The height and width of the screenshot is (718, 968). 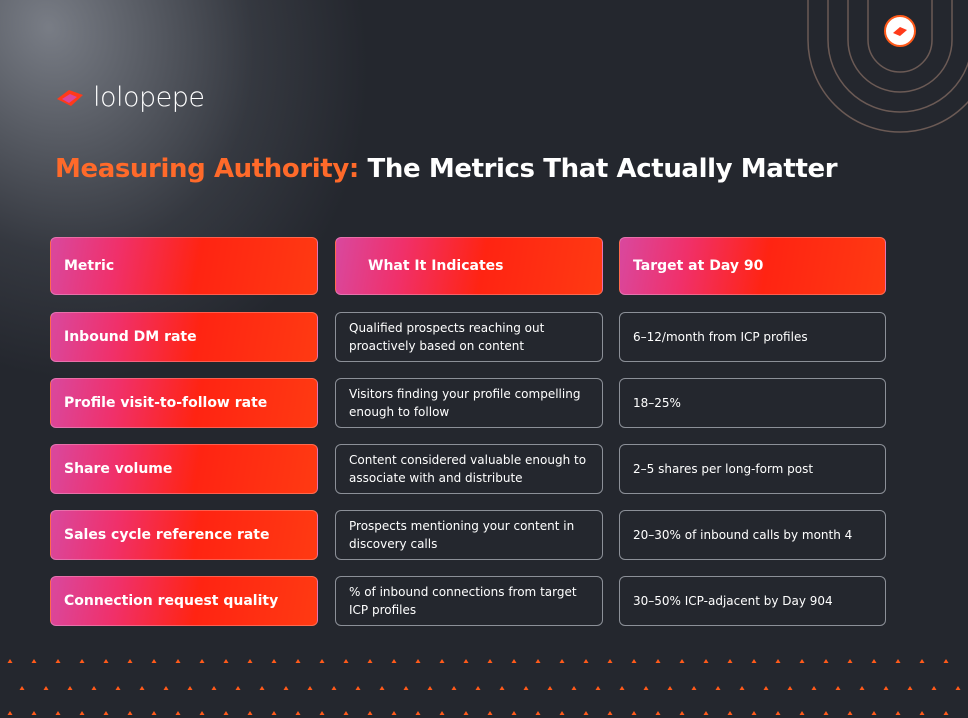 I want to click on logo: lolopepe, so click(x=130, y=97).